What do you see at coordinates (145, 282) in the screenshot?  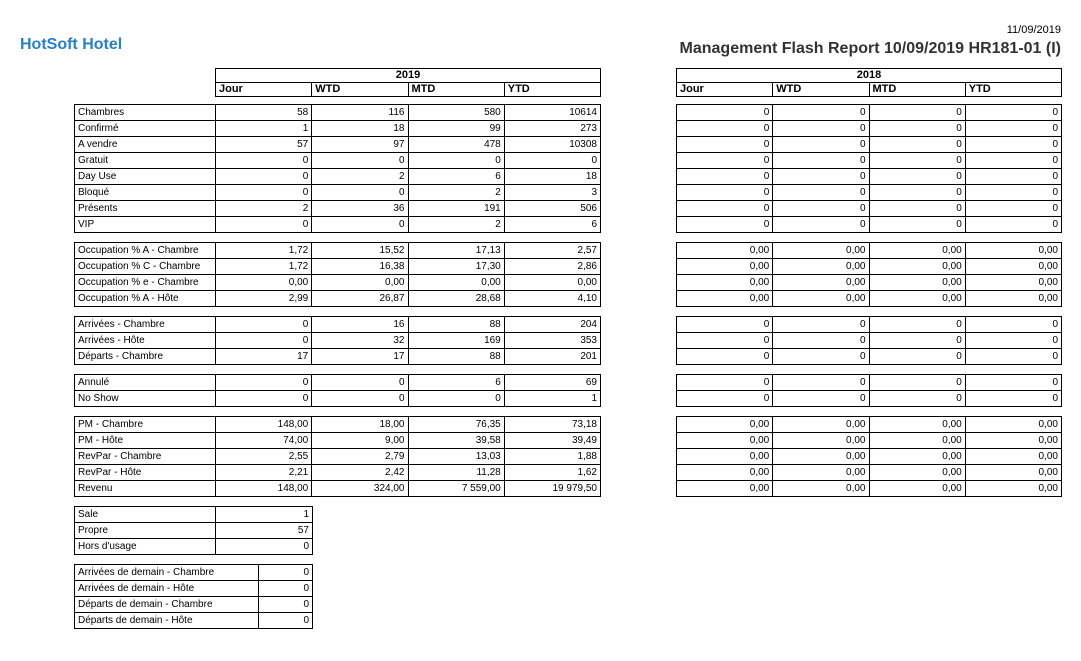 I see `row-label: Occupation % e - Chambre` at bounding box center [145, 282].